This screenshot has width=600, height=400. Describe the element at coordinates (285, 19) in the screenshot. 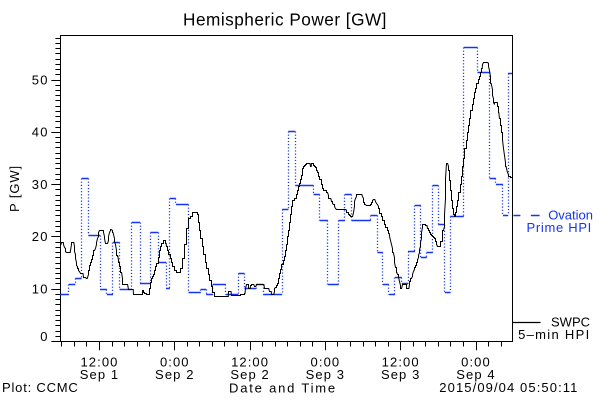

I see `svg-text: Hemispheric Power [GW]` at that location.